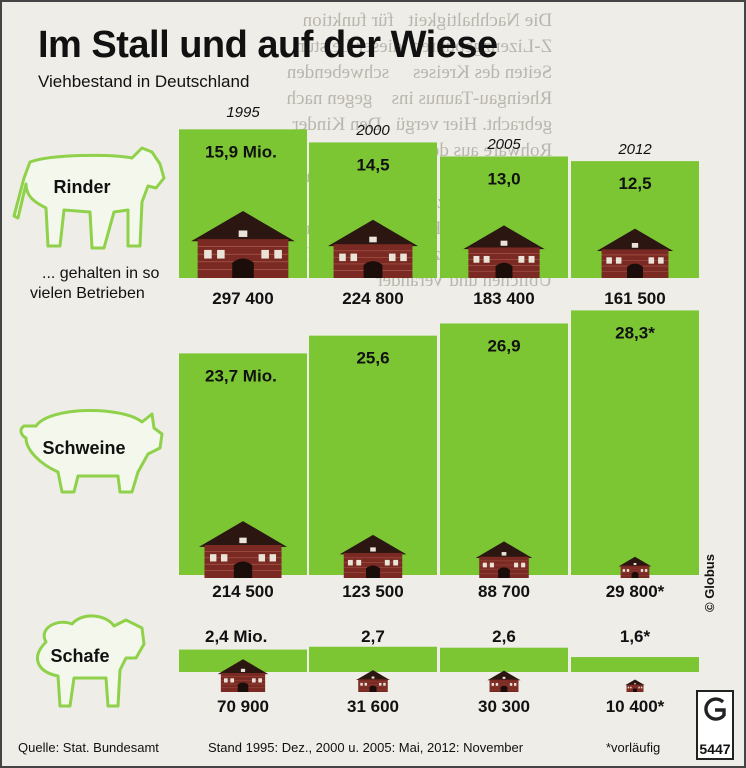 The width and height of the screenshot is (746, 768). I want to click on farm-count-schafe-2005: 30 300, so click(504, 706).